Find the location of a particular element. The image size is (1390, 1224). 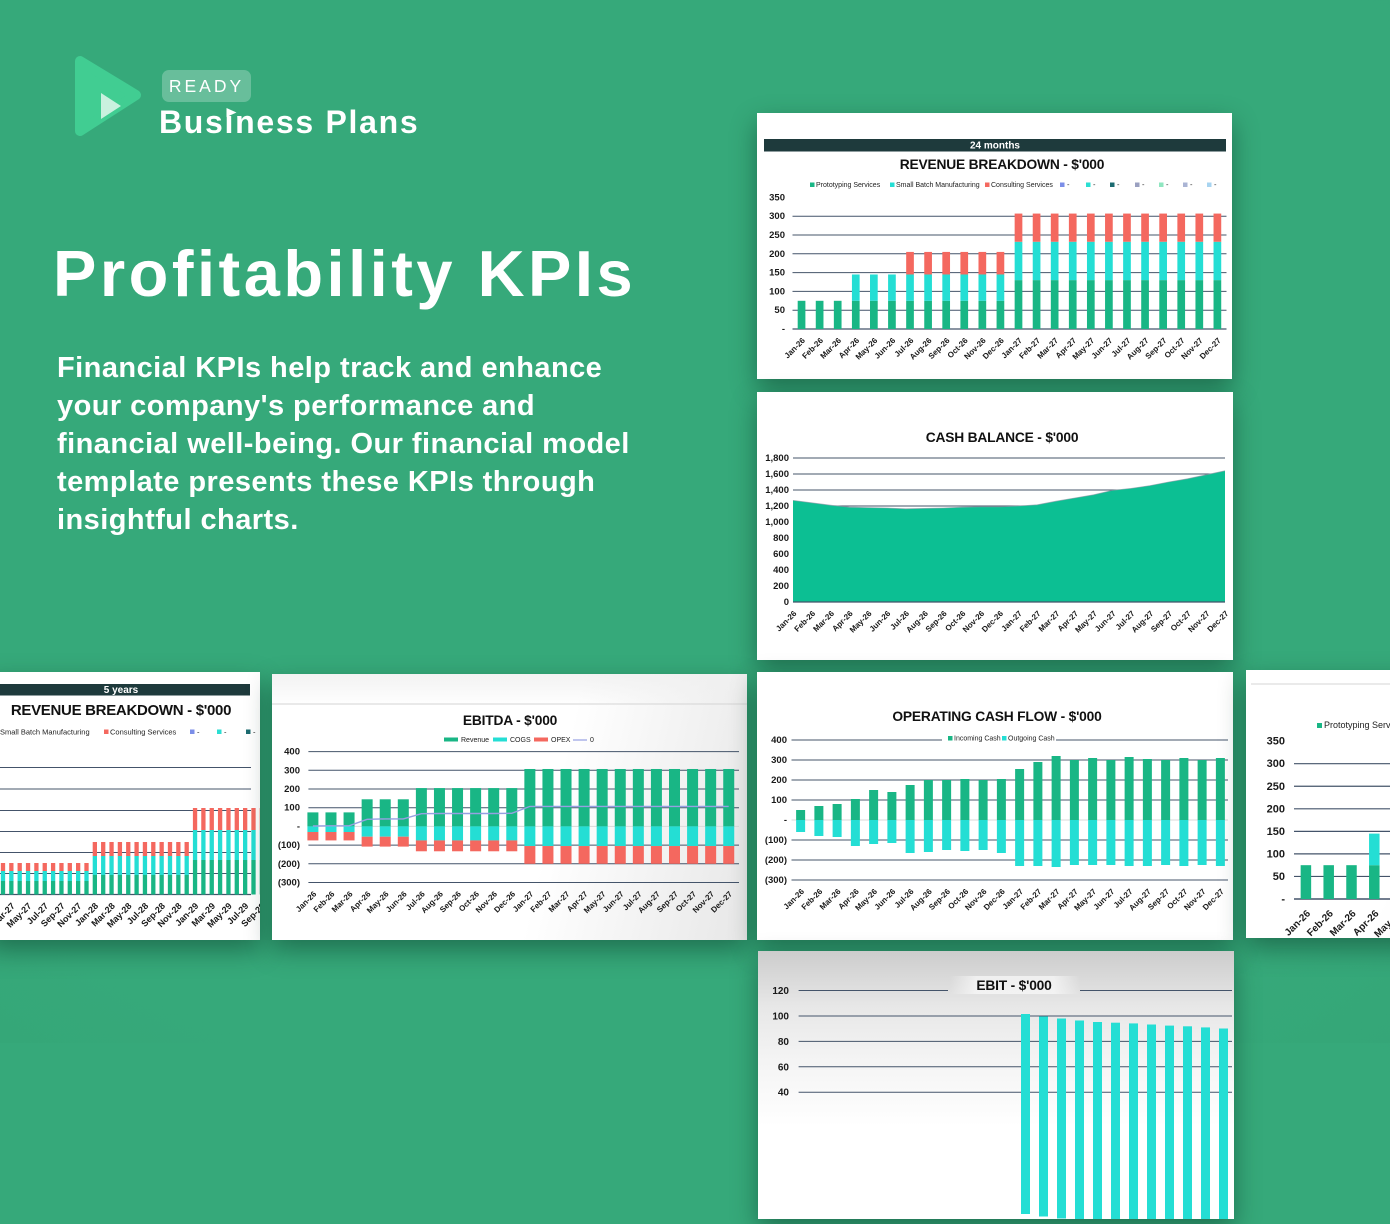

svg-text: OPERATING CASH FLOW - $'000 is located at coordinates (997, 716).